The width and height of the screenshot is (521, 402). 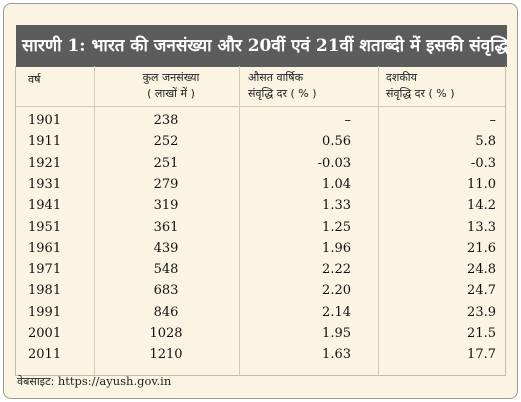 What do you see at coordinates (276, 77) in the screenshot?
I see `header-avg-growth-line1: औसत वार्षिक` at bounding box center [276, 77].